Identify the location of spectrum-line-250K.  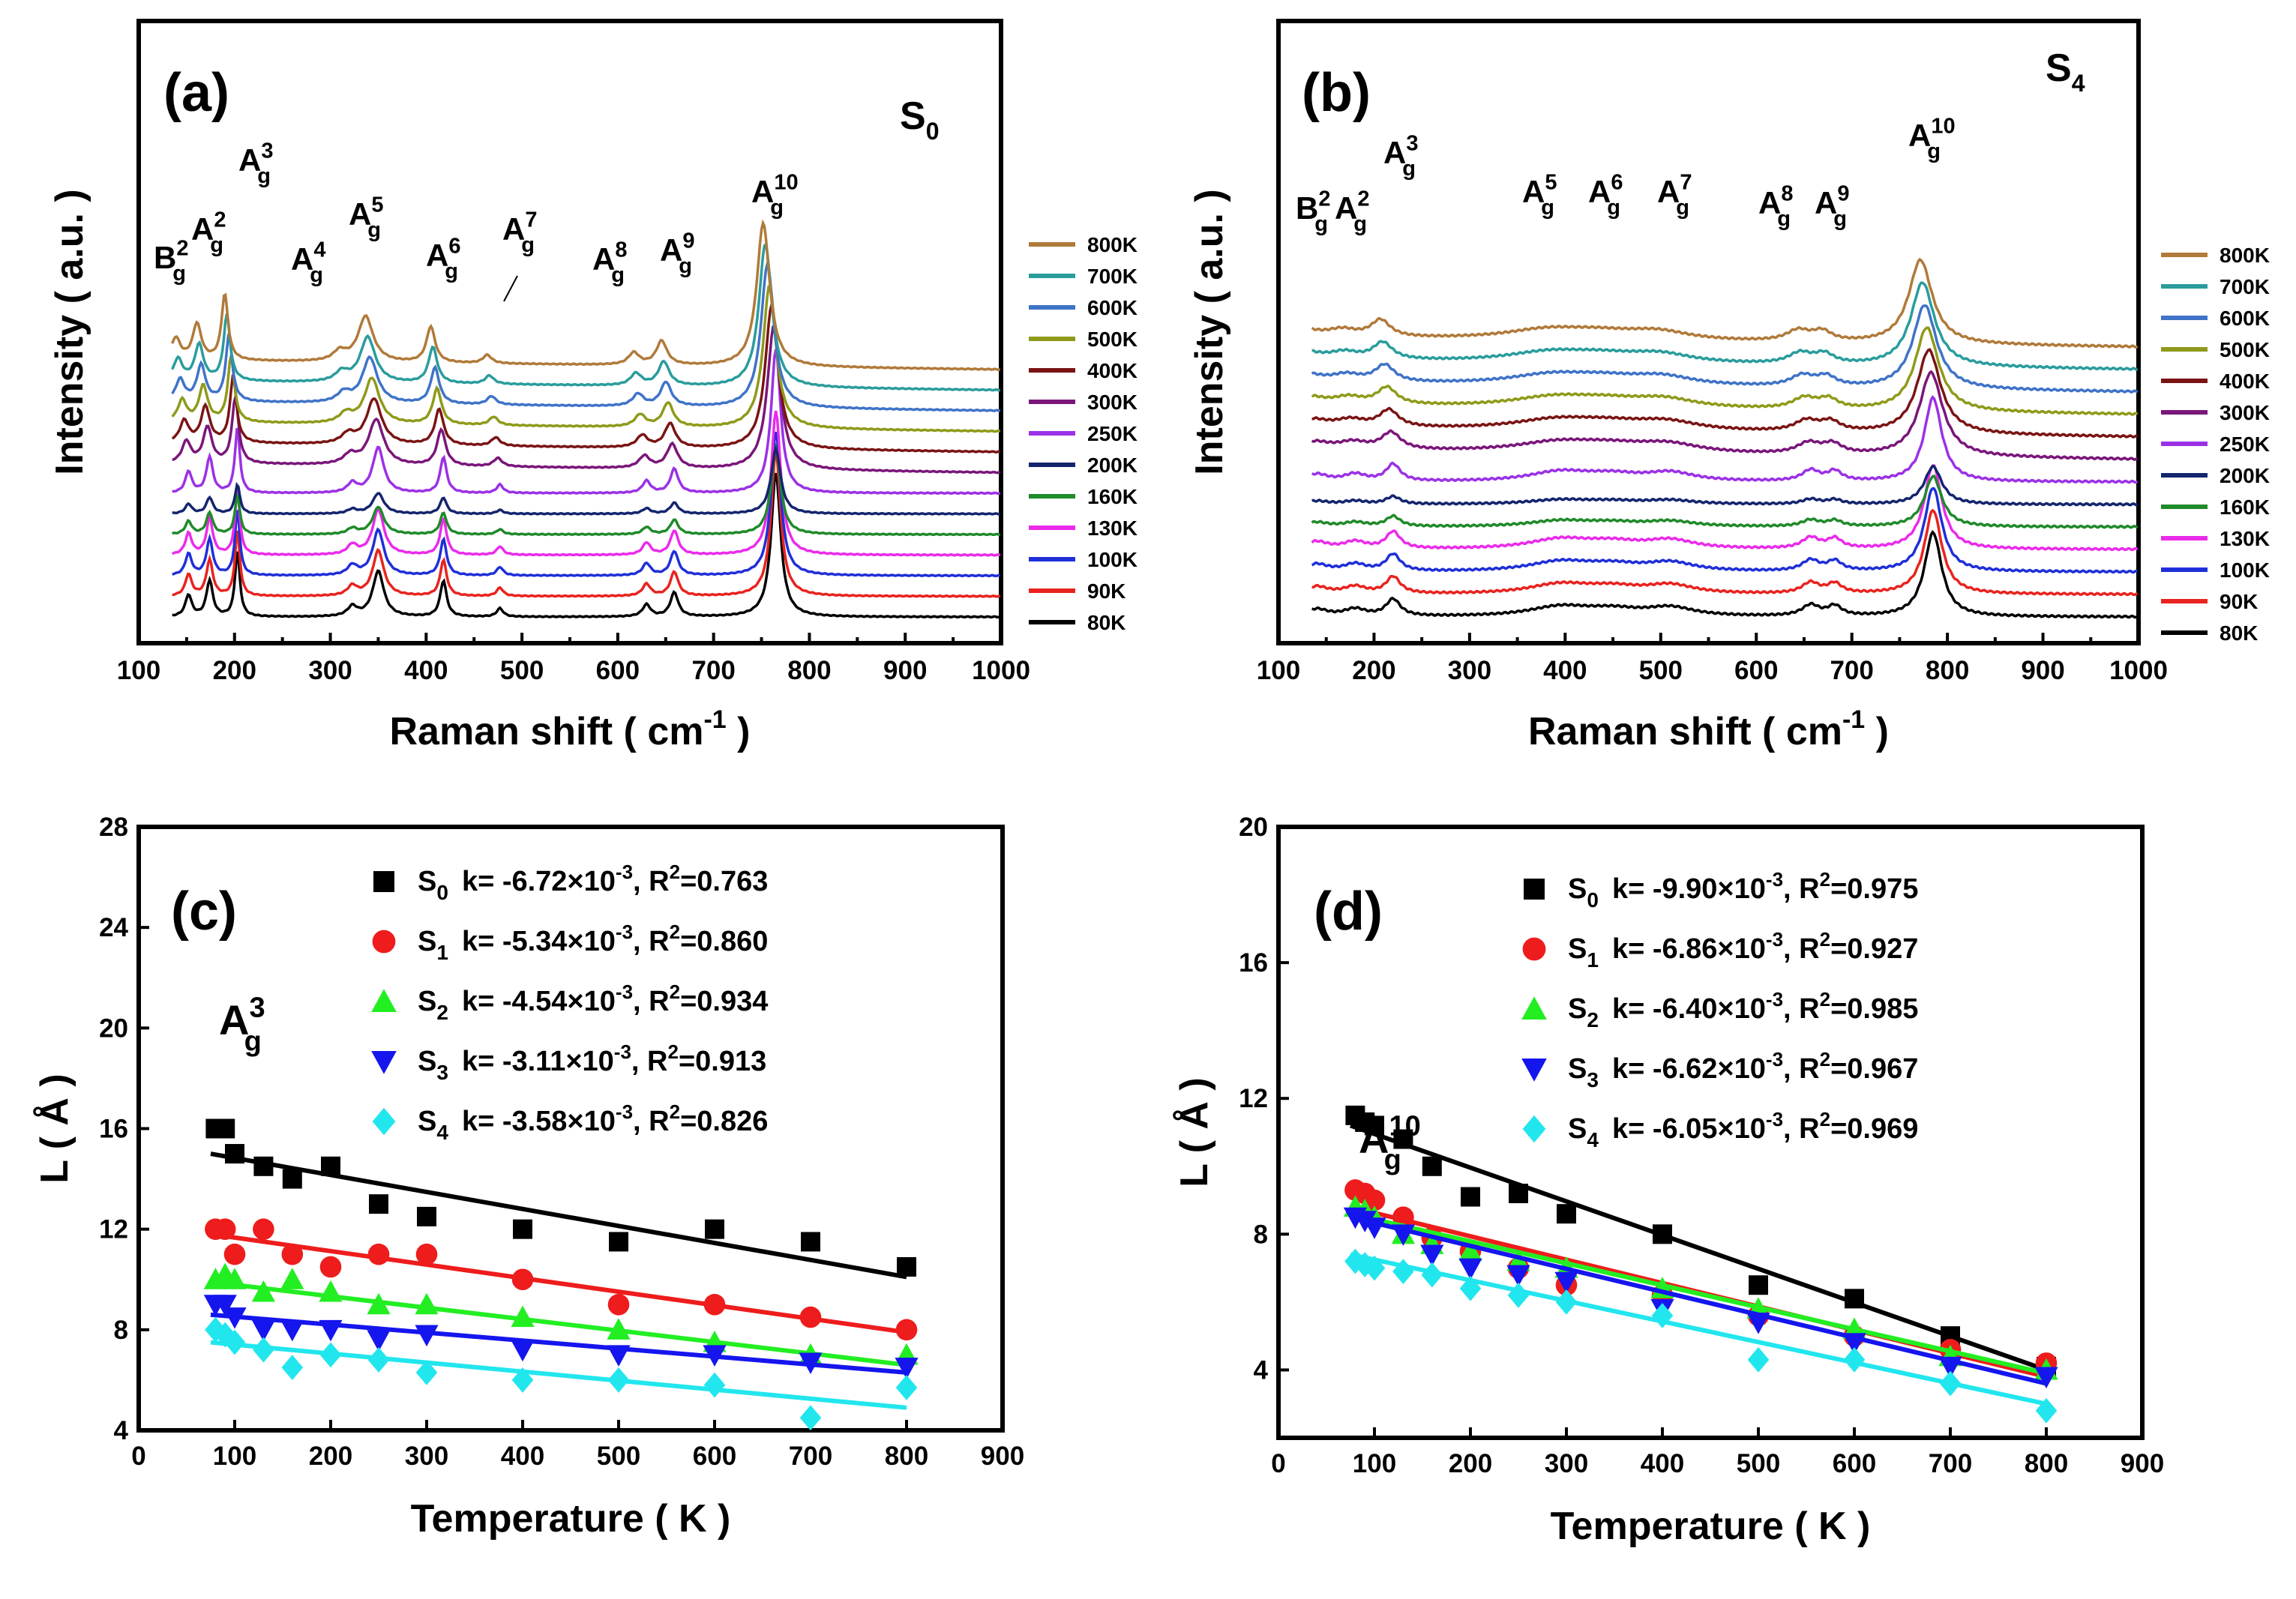
(586, 422).